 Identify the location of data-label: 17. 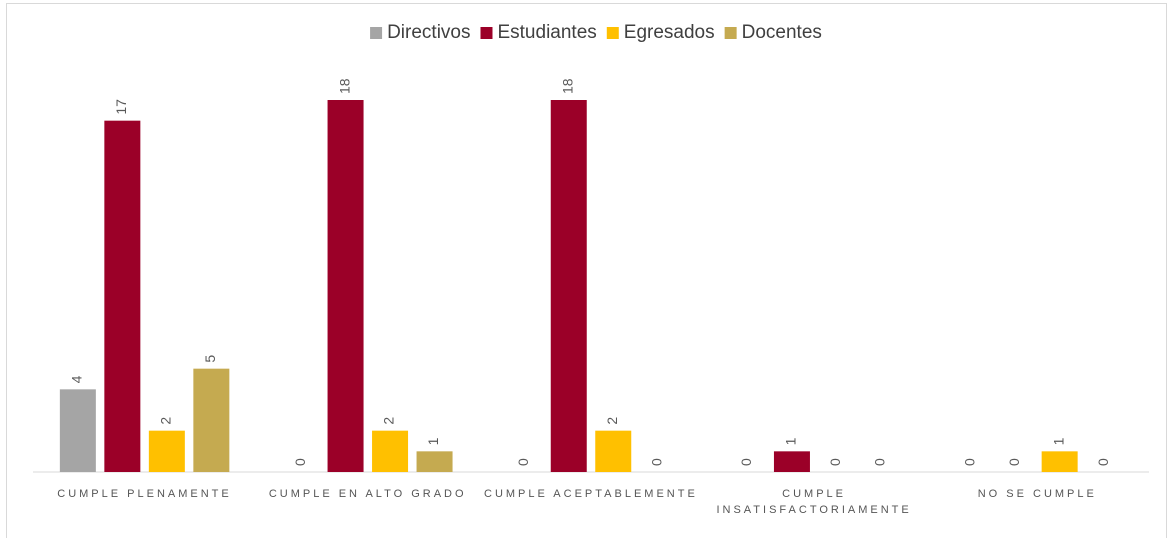
(121, 107).